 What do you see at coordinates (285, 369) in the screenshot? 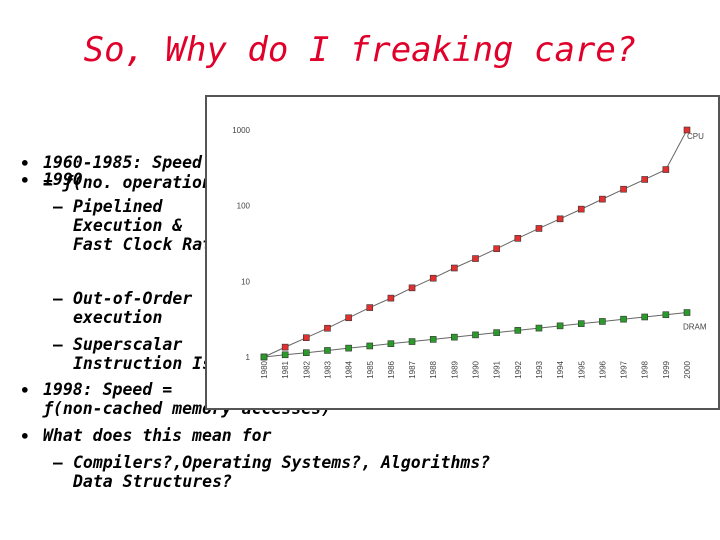
I see `x-tick-label: 1981` at bounding box center [285, 369].